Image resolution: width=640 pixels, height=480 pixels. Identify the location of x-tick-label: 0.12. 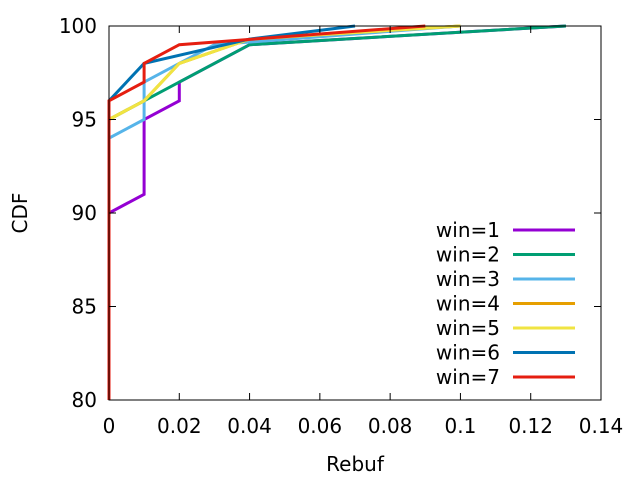
(530, 426).